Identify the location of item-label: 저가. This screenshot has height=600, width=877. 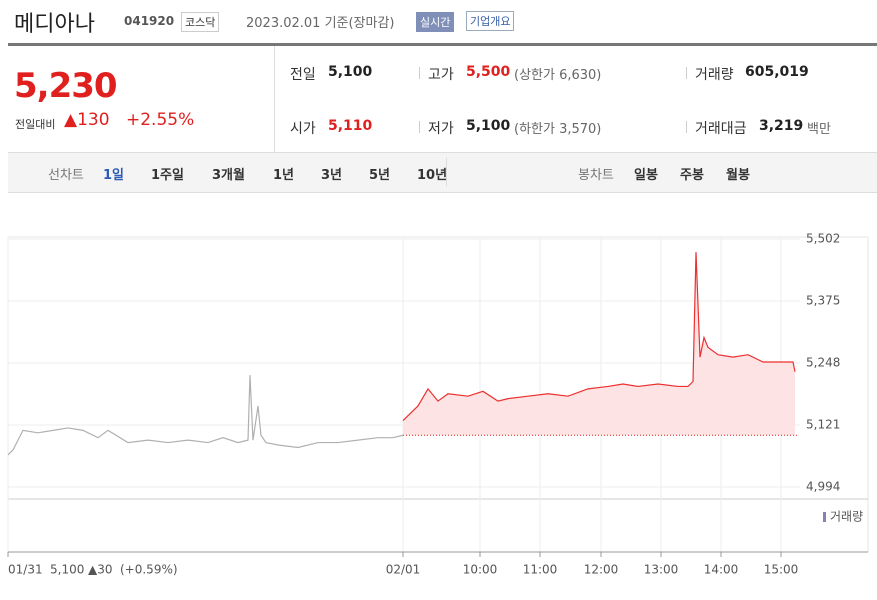
(441, 129).